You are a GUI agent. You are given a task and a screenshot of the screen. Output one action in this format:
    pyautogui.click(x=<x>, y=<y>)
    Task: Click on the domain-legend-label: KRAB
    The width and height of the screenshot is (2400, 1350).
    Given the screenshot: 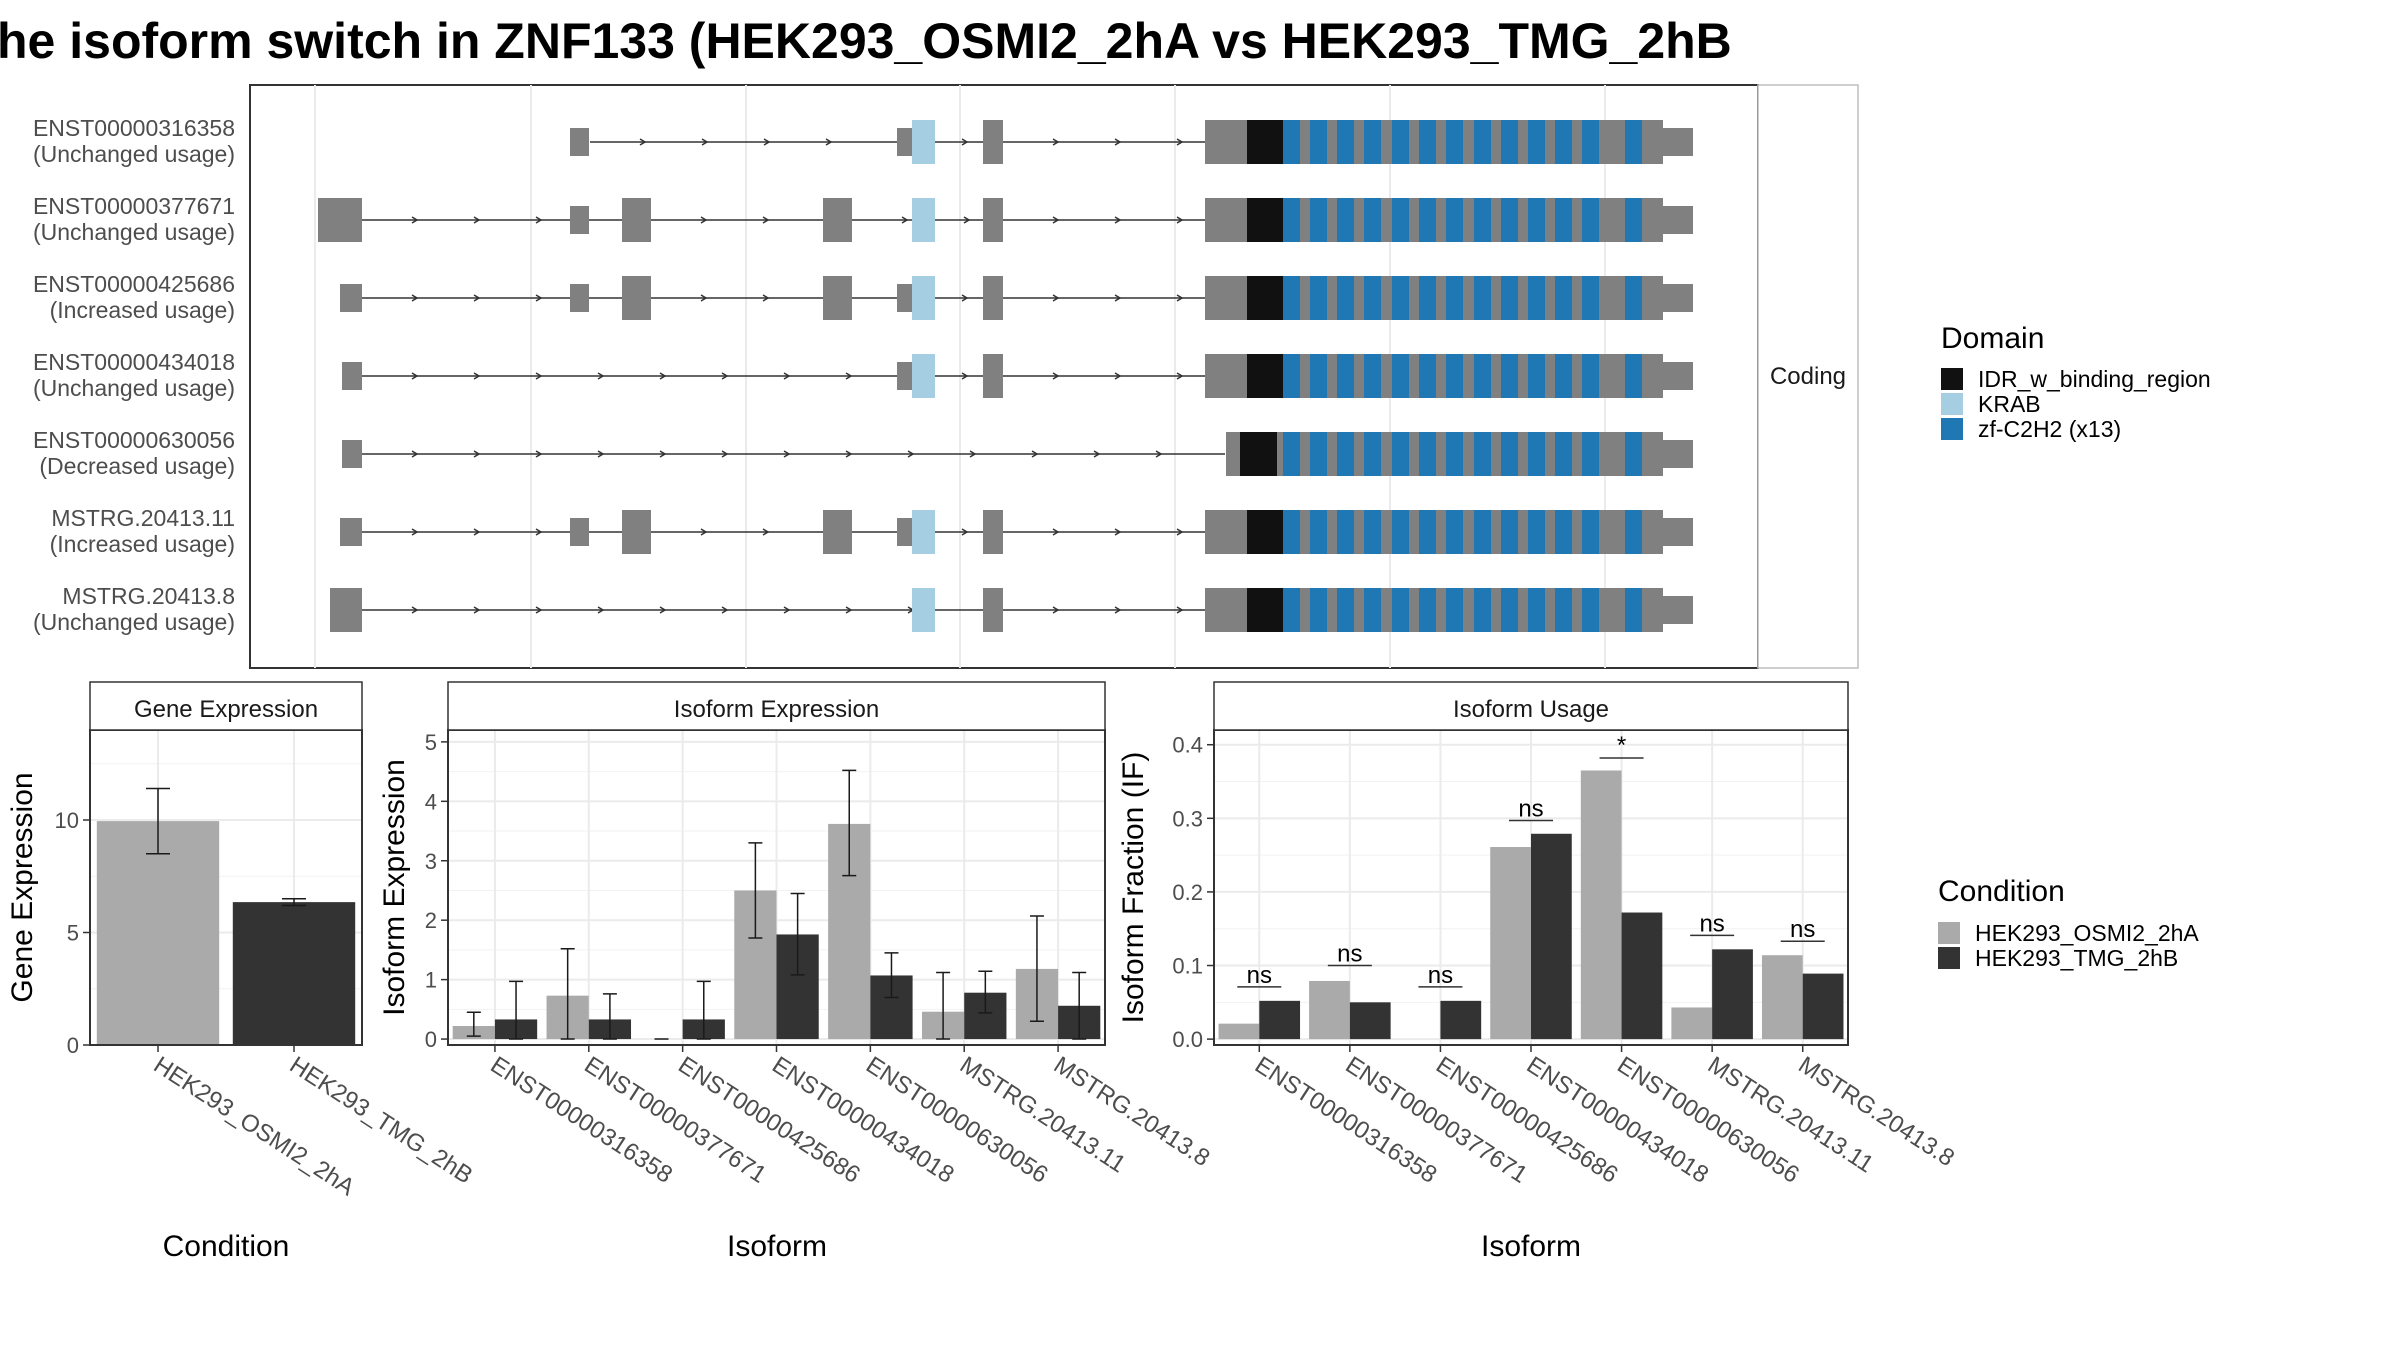 What is the action you would take?
    pyautogui.click(x=2009, y=404)
    